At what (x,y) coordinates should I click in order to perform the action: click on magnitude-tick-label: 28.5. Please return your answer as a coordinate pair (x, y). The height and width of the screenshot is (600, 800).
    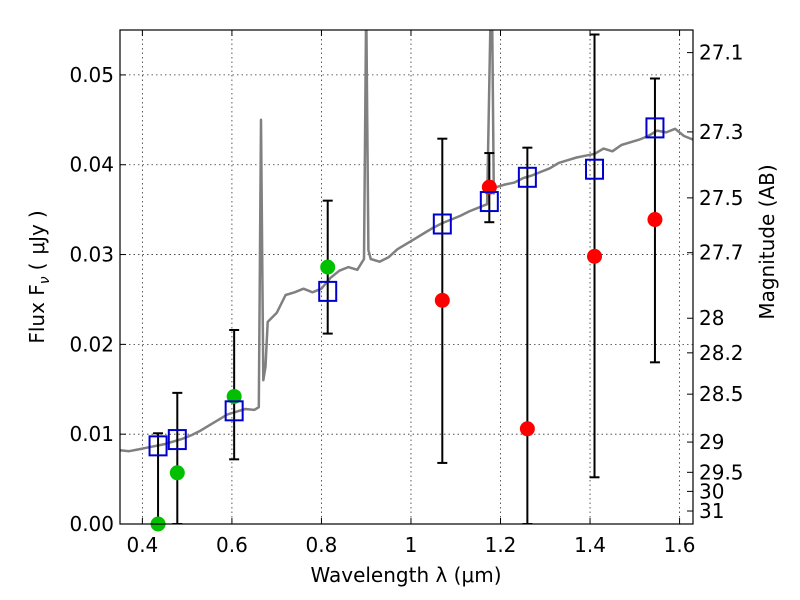
    Looking at the image, I should click on (721, 394).